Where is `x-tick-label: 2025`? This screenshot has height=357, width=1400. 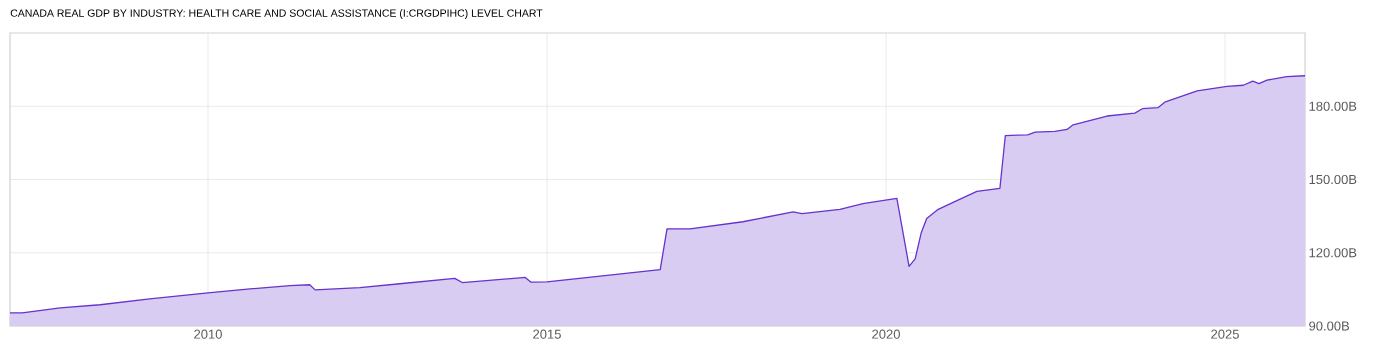
x-tick-label: 2025 is located at coordinates (1225, 334).